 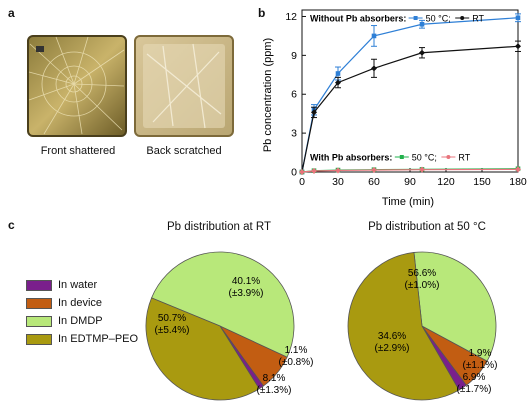 What do you see at coordinates (172, 318) in the screenshot?
I see `pie-label-line: 50.7%` at bounding box center [172, 318].